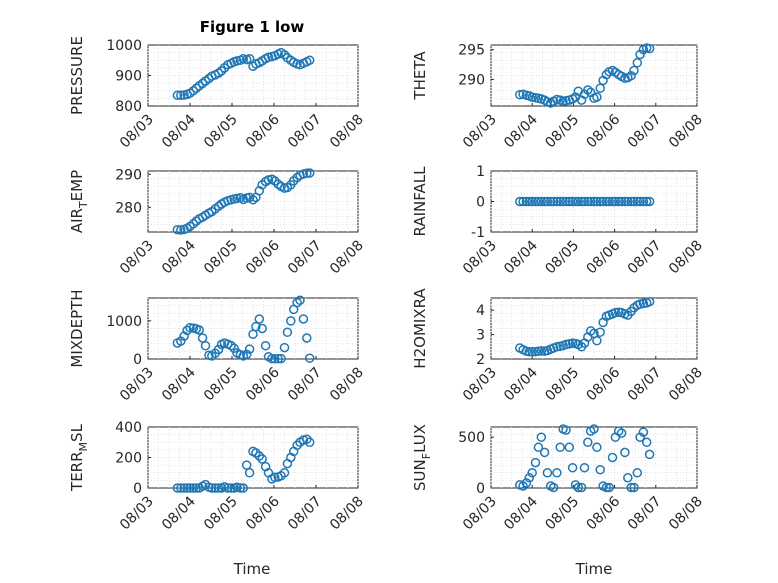 Image resolution: width=778 pixels, height=583 pixels. I want to click on y-axis-label: SUNFLUX, so click(422, 457).